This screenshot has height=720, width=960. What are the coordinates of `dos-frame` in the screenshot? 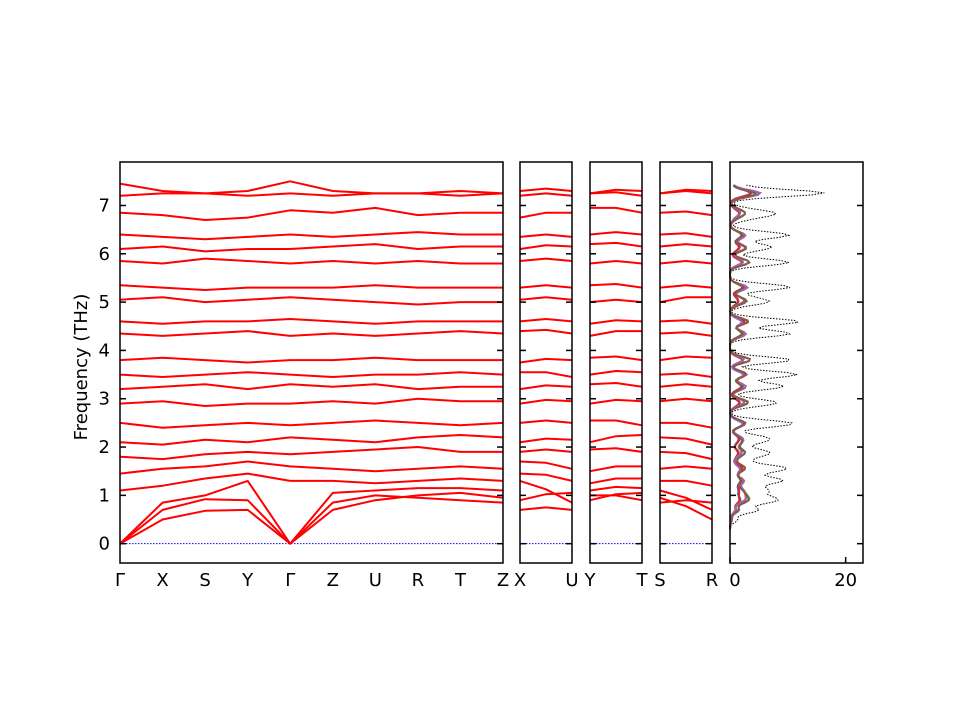 It's located at (796, 362).